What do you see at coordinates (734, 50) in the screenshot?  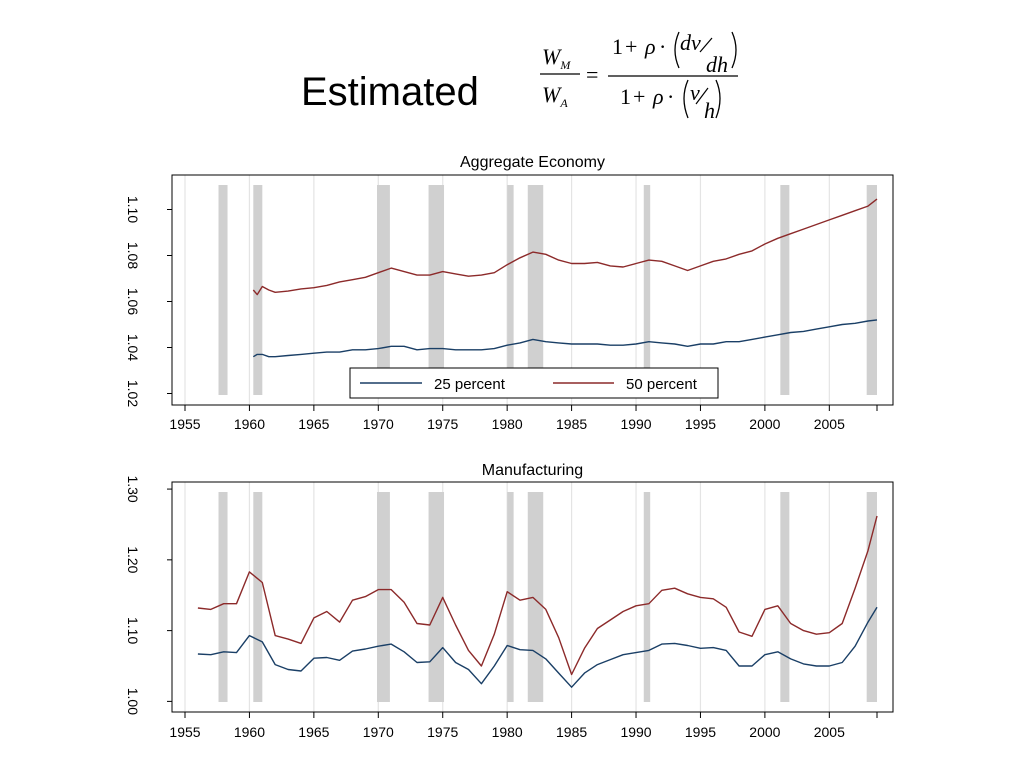 I see `formula-num-right-paren` at bounding box center [734, 50].